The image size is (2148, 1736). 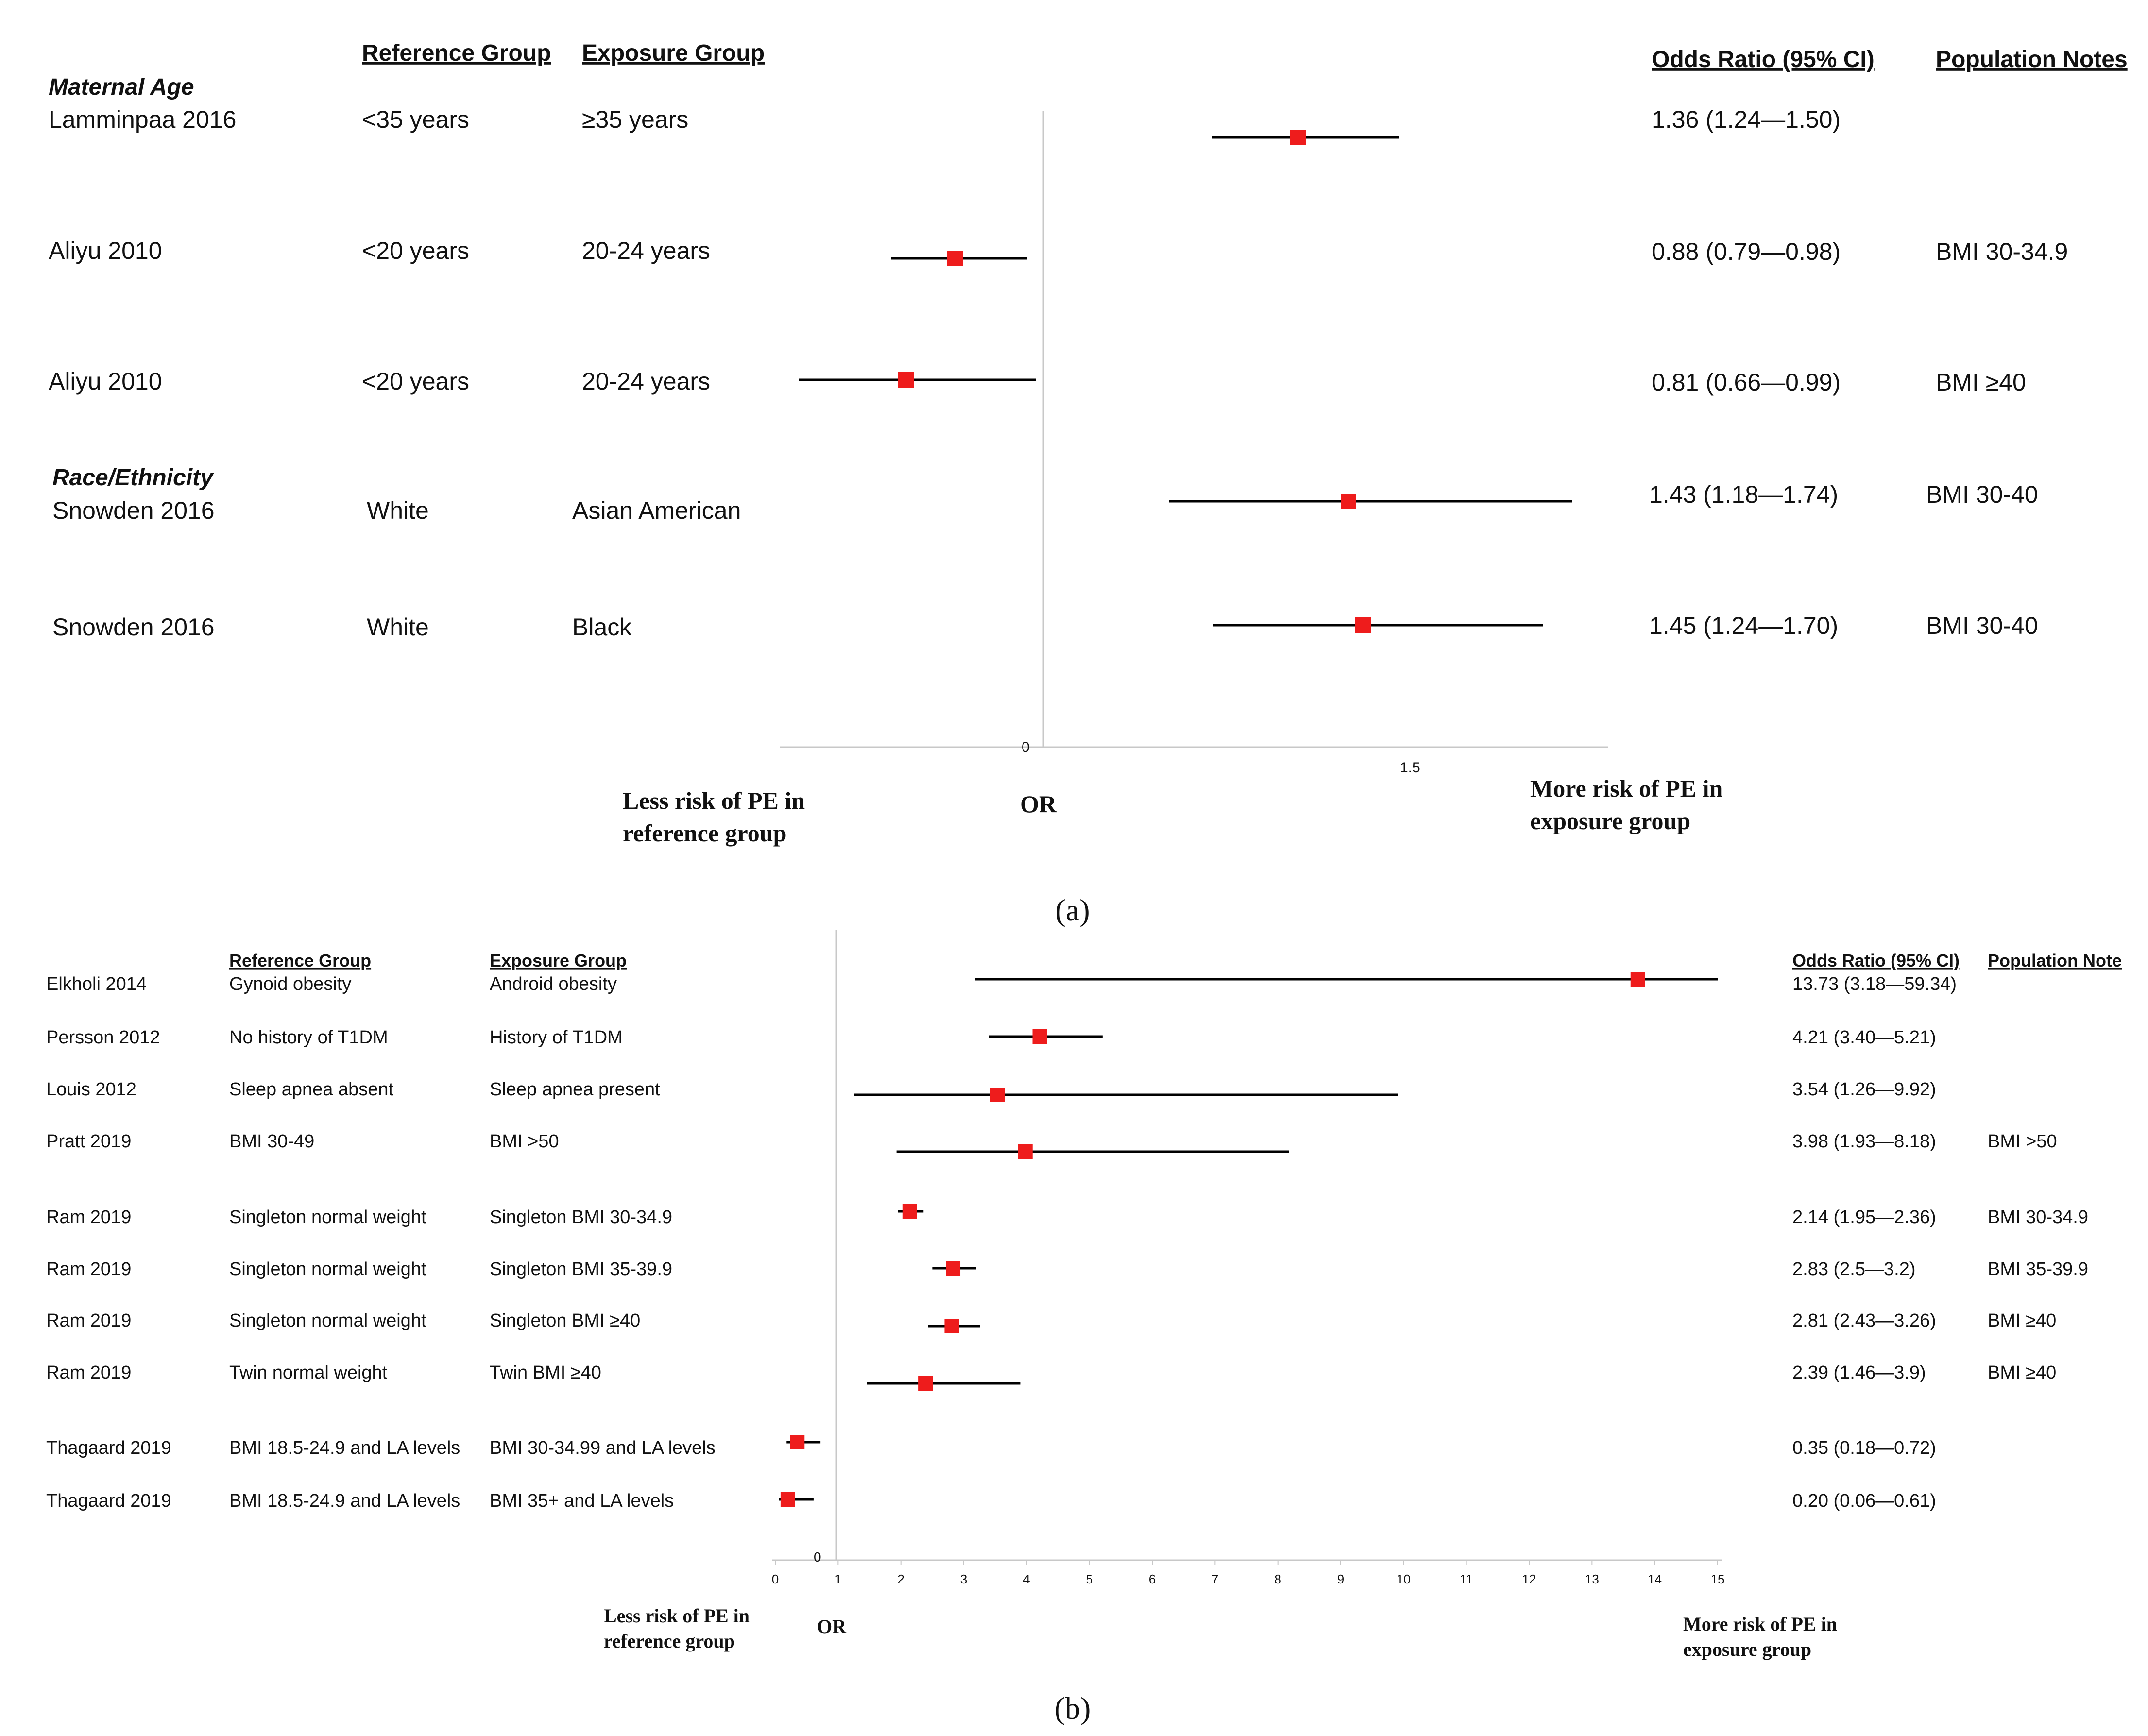 I want to click on x-tick-label: 13, so click(x=1592, y=1579).